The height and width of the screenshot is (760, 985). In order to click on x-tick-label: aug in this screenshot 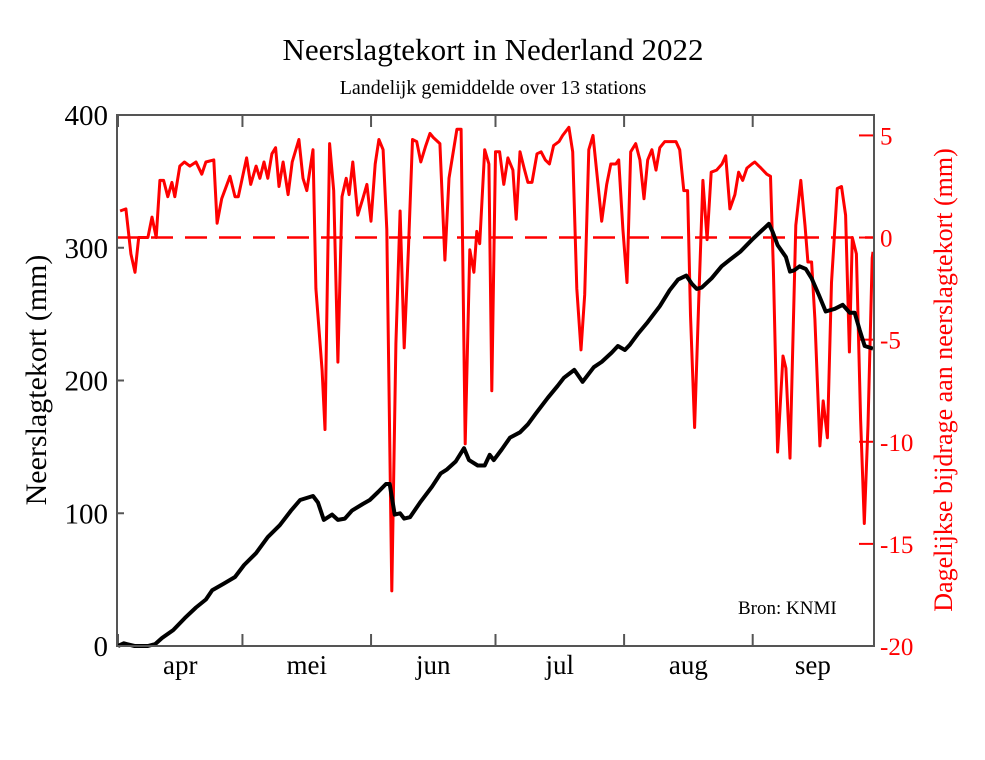, I will do `click(688, 665)`.